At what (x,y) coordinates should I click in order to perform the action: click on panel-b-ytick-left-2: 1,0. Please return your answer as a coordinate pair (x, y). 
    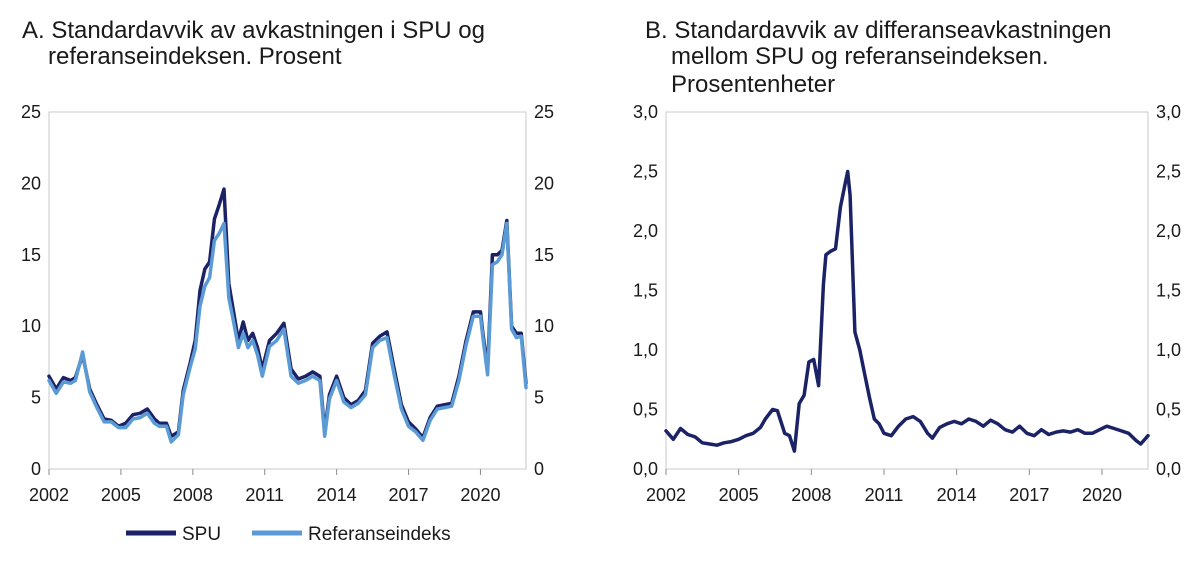
    Looking at the image, I should click on (645, 350).